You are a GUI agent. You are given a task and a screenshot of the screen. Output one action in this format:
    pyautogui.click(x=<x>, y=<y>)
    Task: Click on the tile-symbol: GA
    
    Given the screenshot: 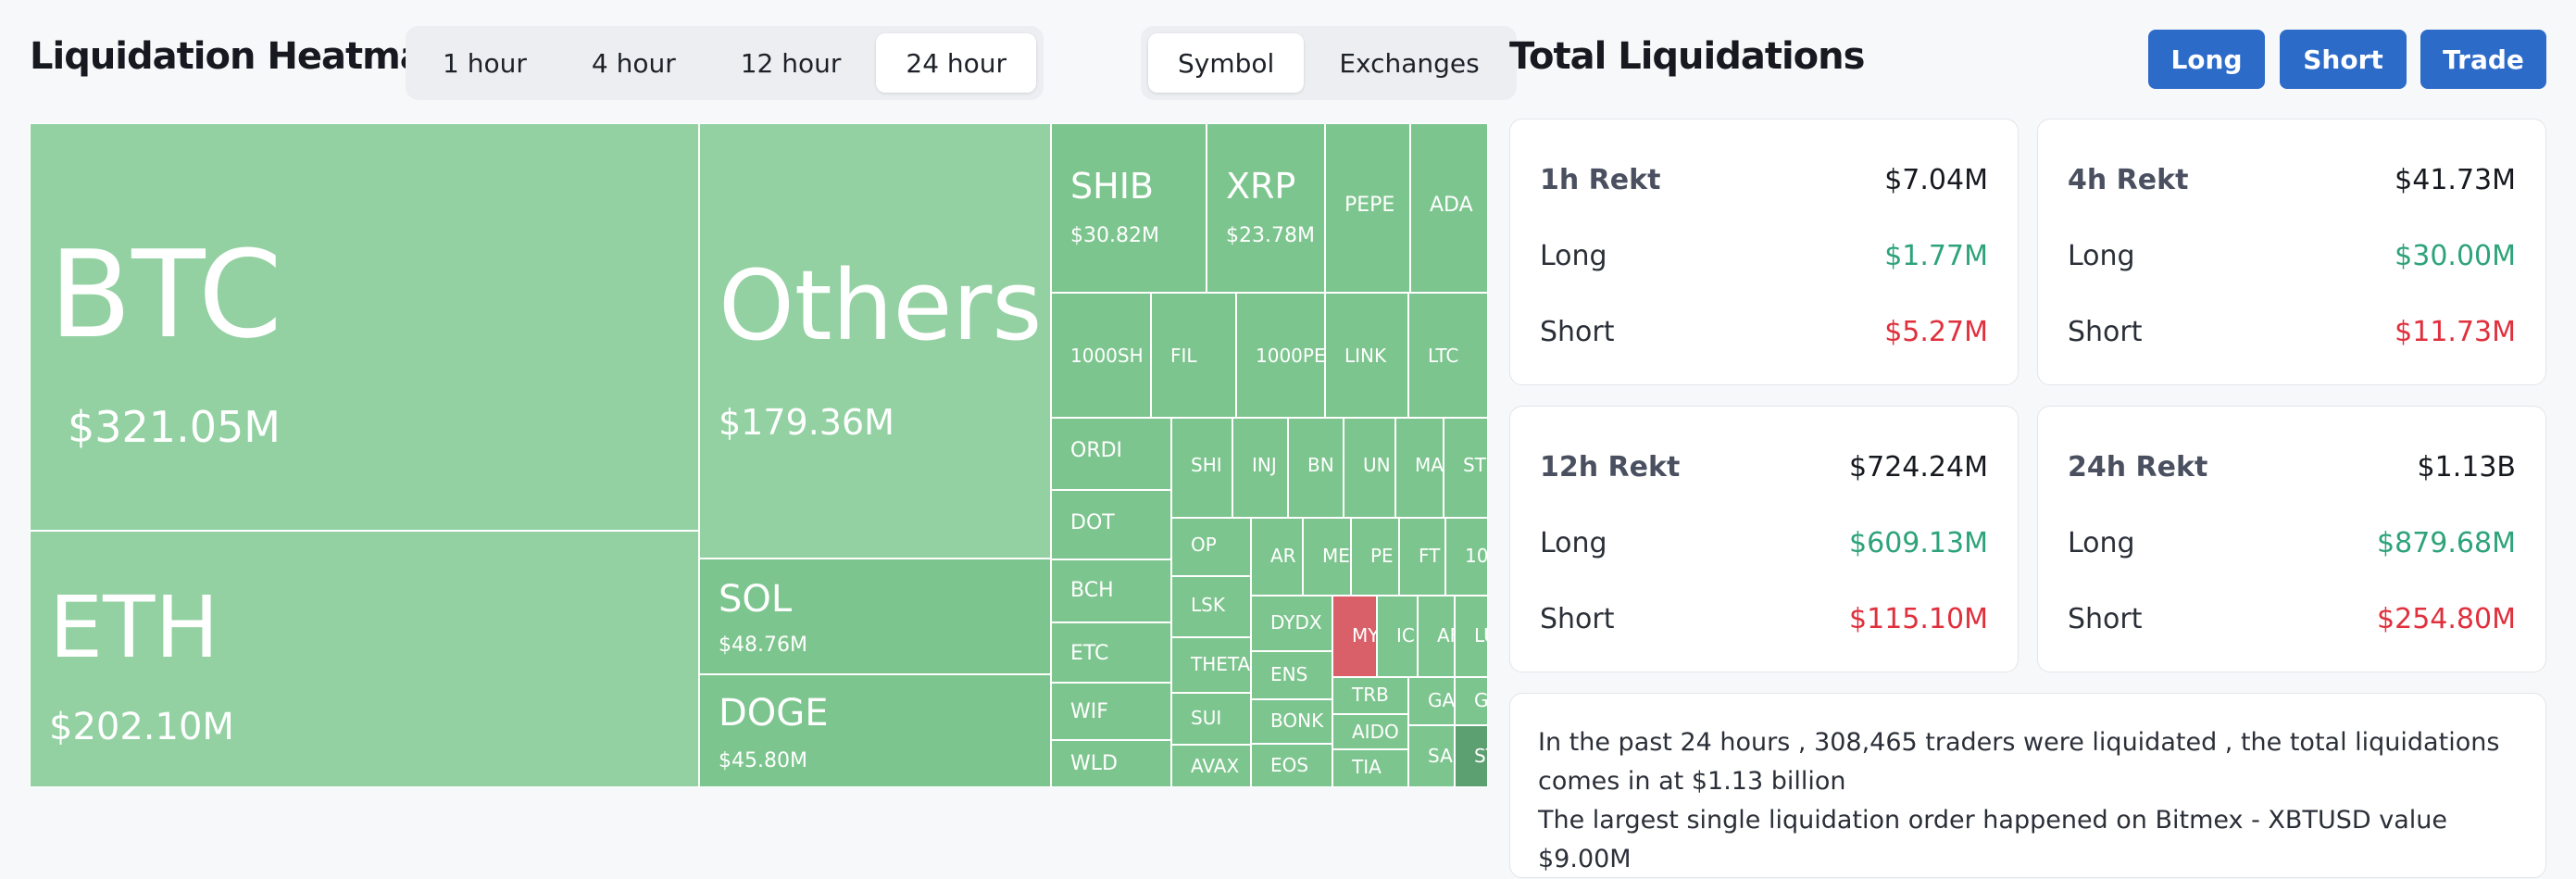 What is the action you would take?
    pyautogui.click(x=1441, y=700)
    